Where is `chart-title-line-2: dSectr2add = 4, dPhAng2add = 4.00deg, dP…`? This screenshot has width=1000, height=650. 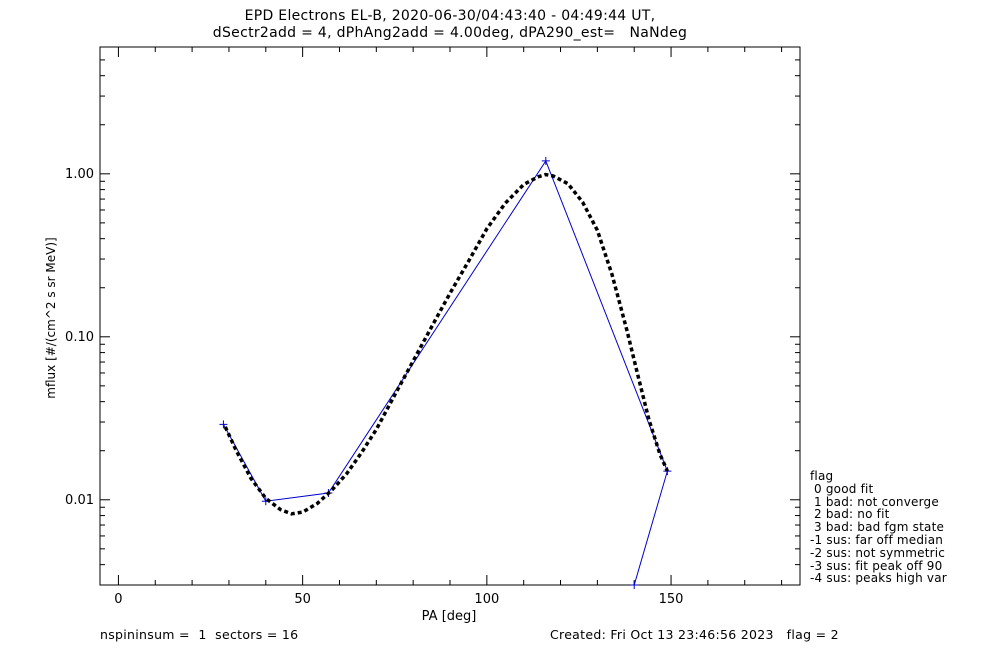
chart-title-line-2: dSectr2add = 4, dPhAng2add = 4.00deg, dP… is located at coordinates (450, 33).